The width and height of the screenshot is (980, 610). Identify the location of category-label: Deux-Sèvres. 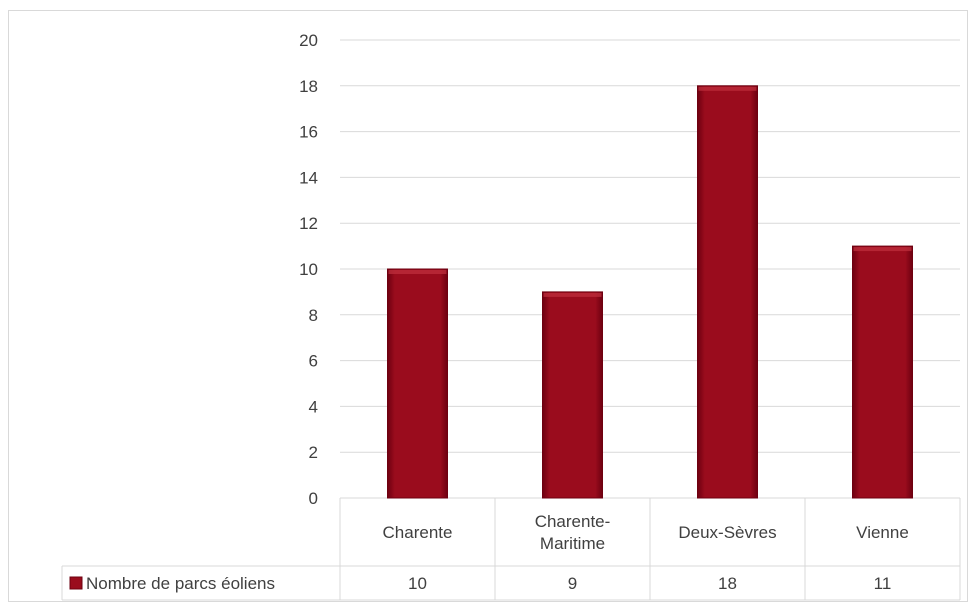
(727, 532).